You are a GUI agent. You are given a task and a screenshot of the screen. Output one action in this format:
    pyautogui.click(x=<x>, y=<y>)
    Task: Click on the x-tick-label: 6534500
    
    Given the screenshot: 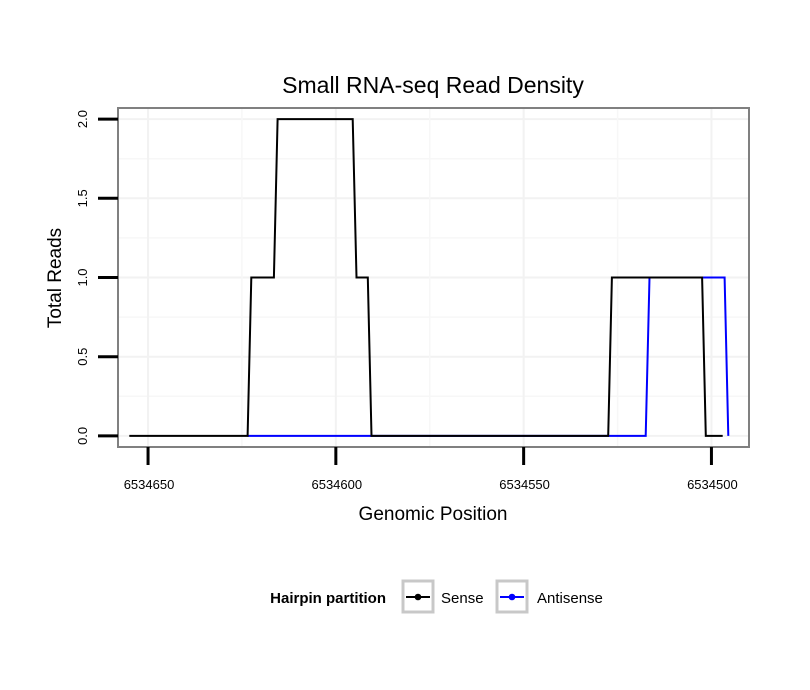 What is the action you would take?
    pyautogui.click(x=712, y=484)
    